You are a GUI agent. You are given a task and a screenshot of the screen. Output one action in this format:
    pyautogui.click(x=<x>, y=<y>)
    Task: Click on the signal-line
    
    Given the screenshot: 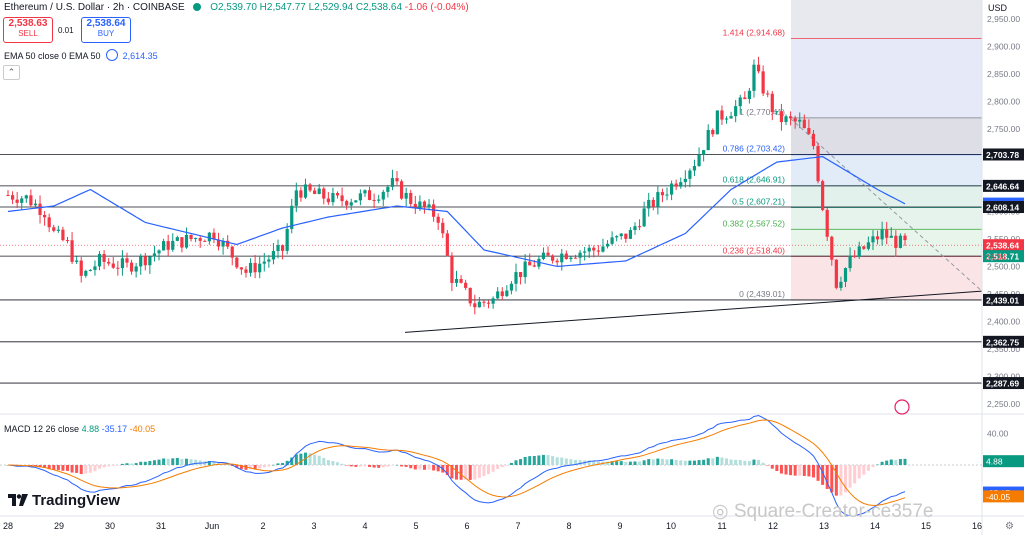 What is the action you would take?
    pyautogui.click(x=456, y=462)
    